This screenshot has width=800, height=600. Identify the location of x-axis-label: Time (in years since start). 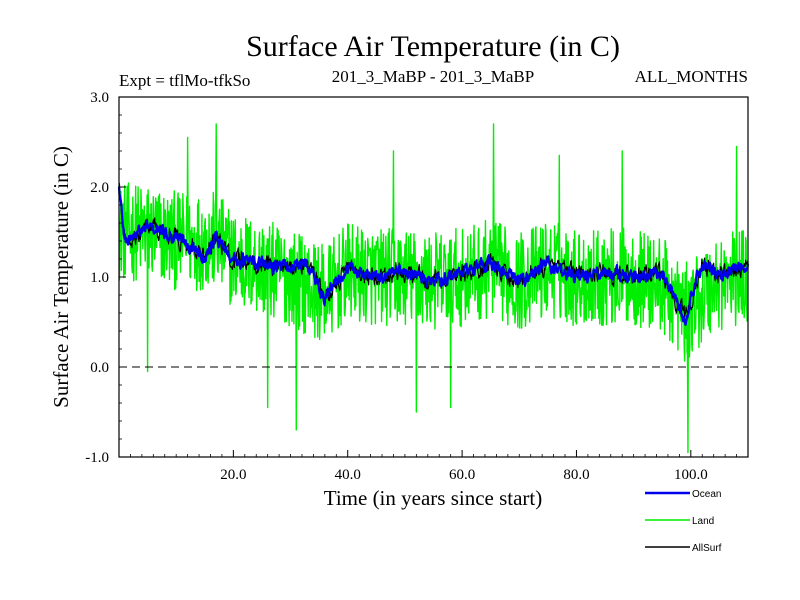
(433, 498).